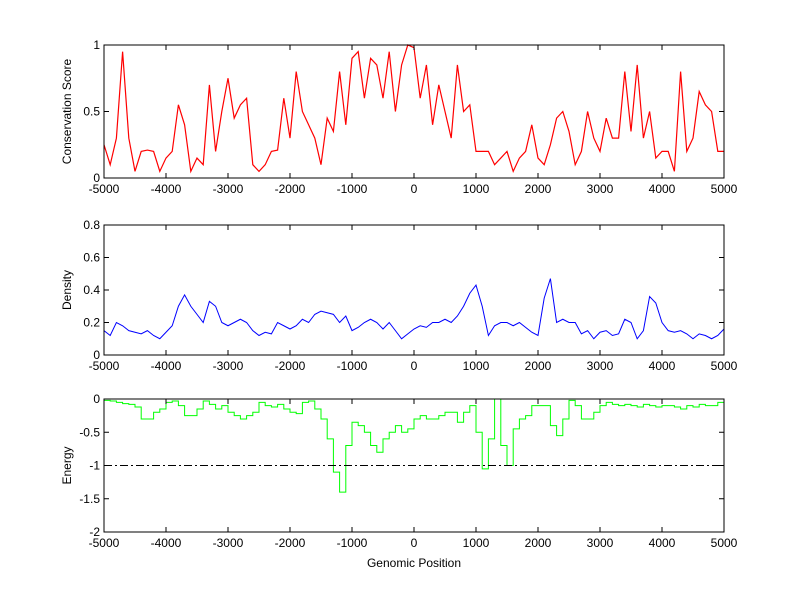 This screenshot has width=800, height=599. I want to click on x-axis-label: Genomic Position, so click(414, 563).